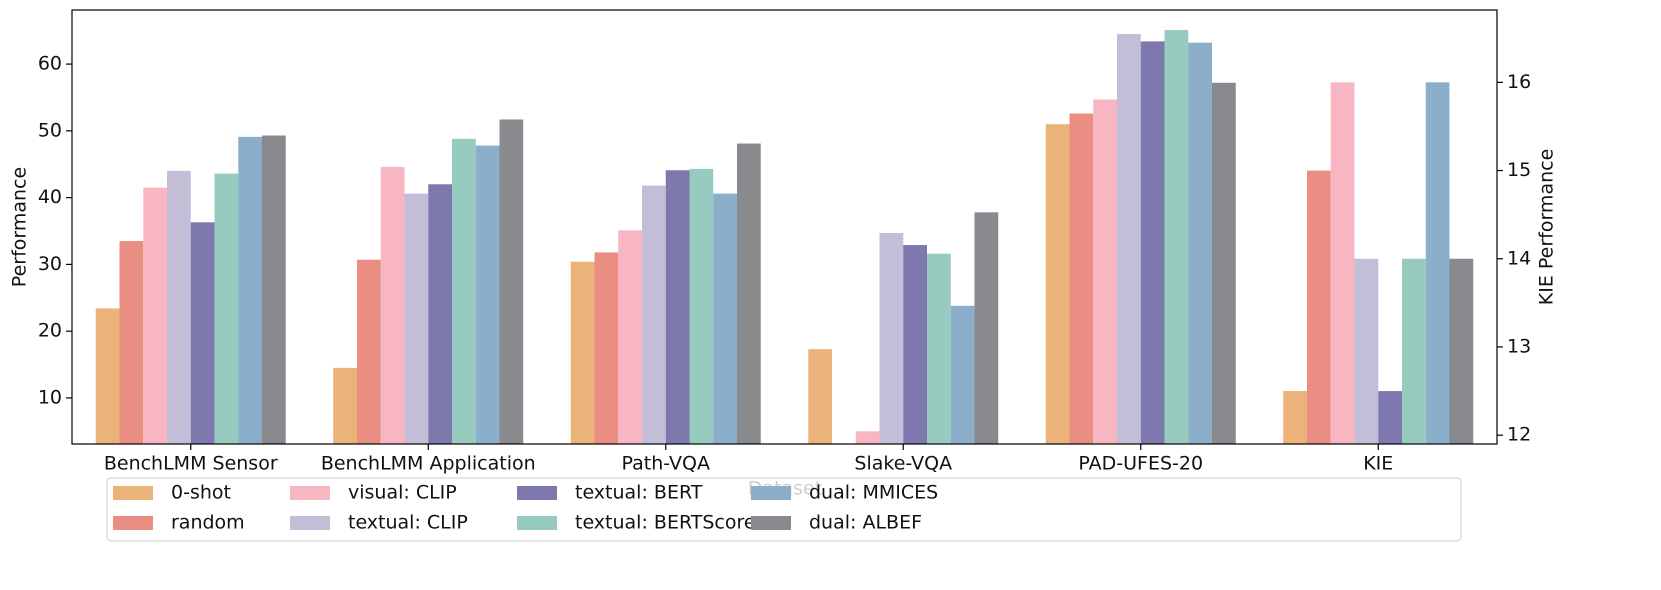 The height and width of the screenshot is (590, 1661). Describe the element at coordinates (50, 264) in the screenshot. I see `y-tick-label: 30` at that location.